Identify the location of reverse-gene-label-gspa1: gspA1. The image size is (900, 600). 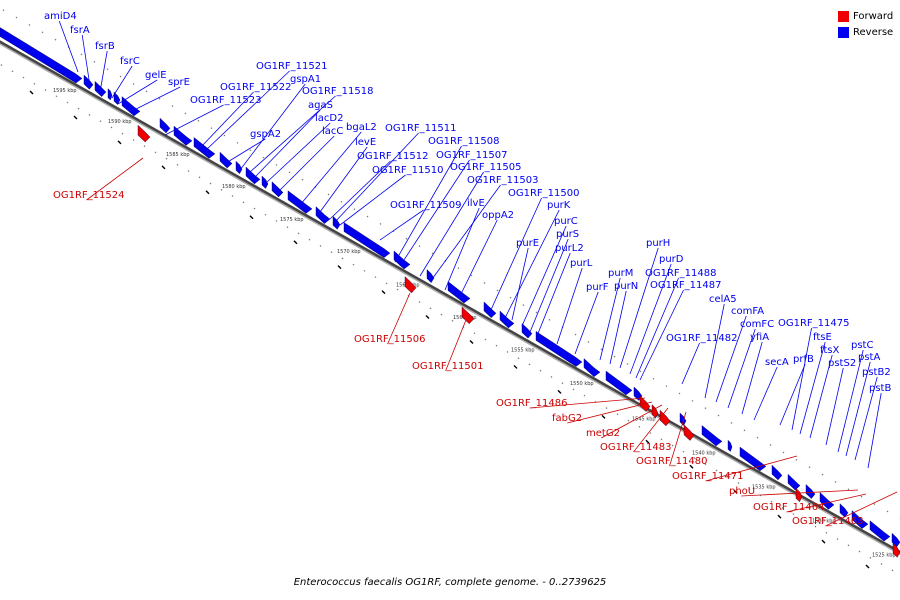
(305, 79).